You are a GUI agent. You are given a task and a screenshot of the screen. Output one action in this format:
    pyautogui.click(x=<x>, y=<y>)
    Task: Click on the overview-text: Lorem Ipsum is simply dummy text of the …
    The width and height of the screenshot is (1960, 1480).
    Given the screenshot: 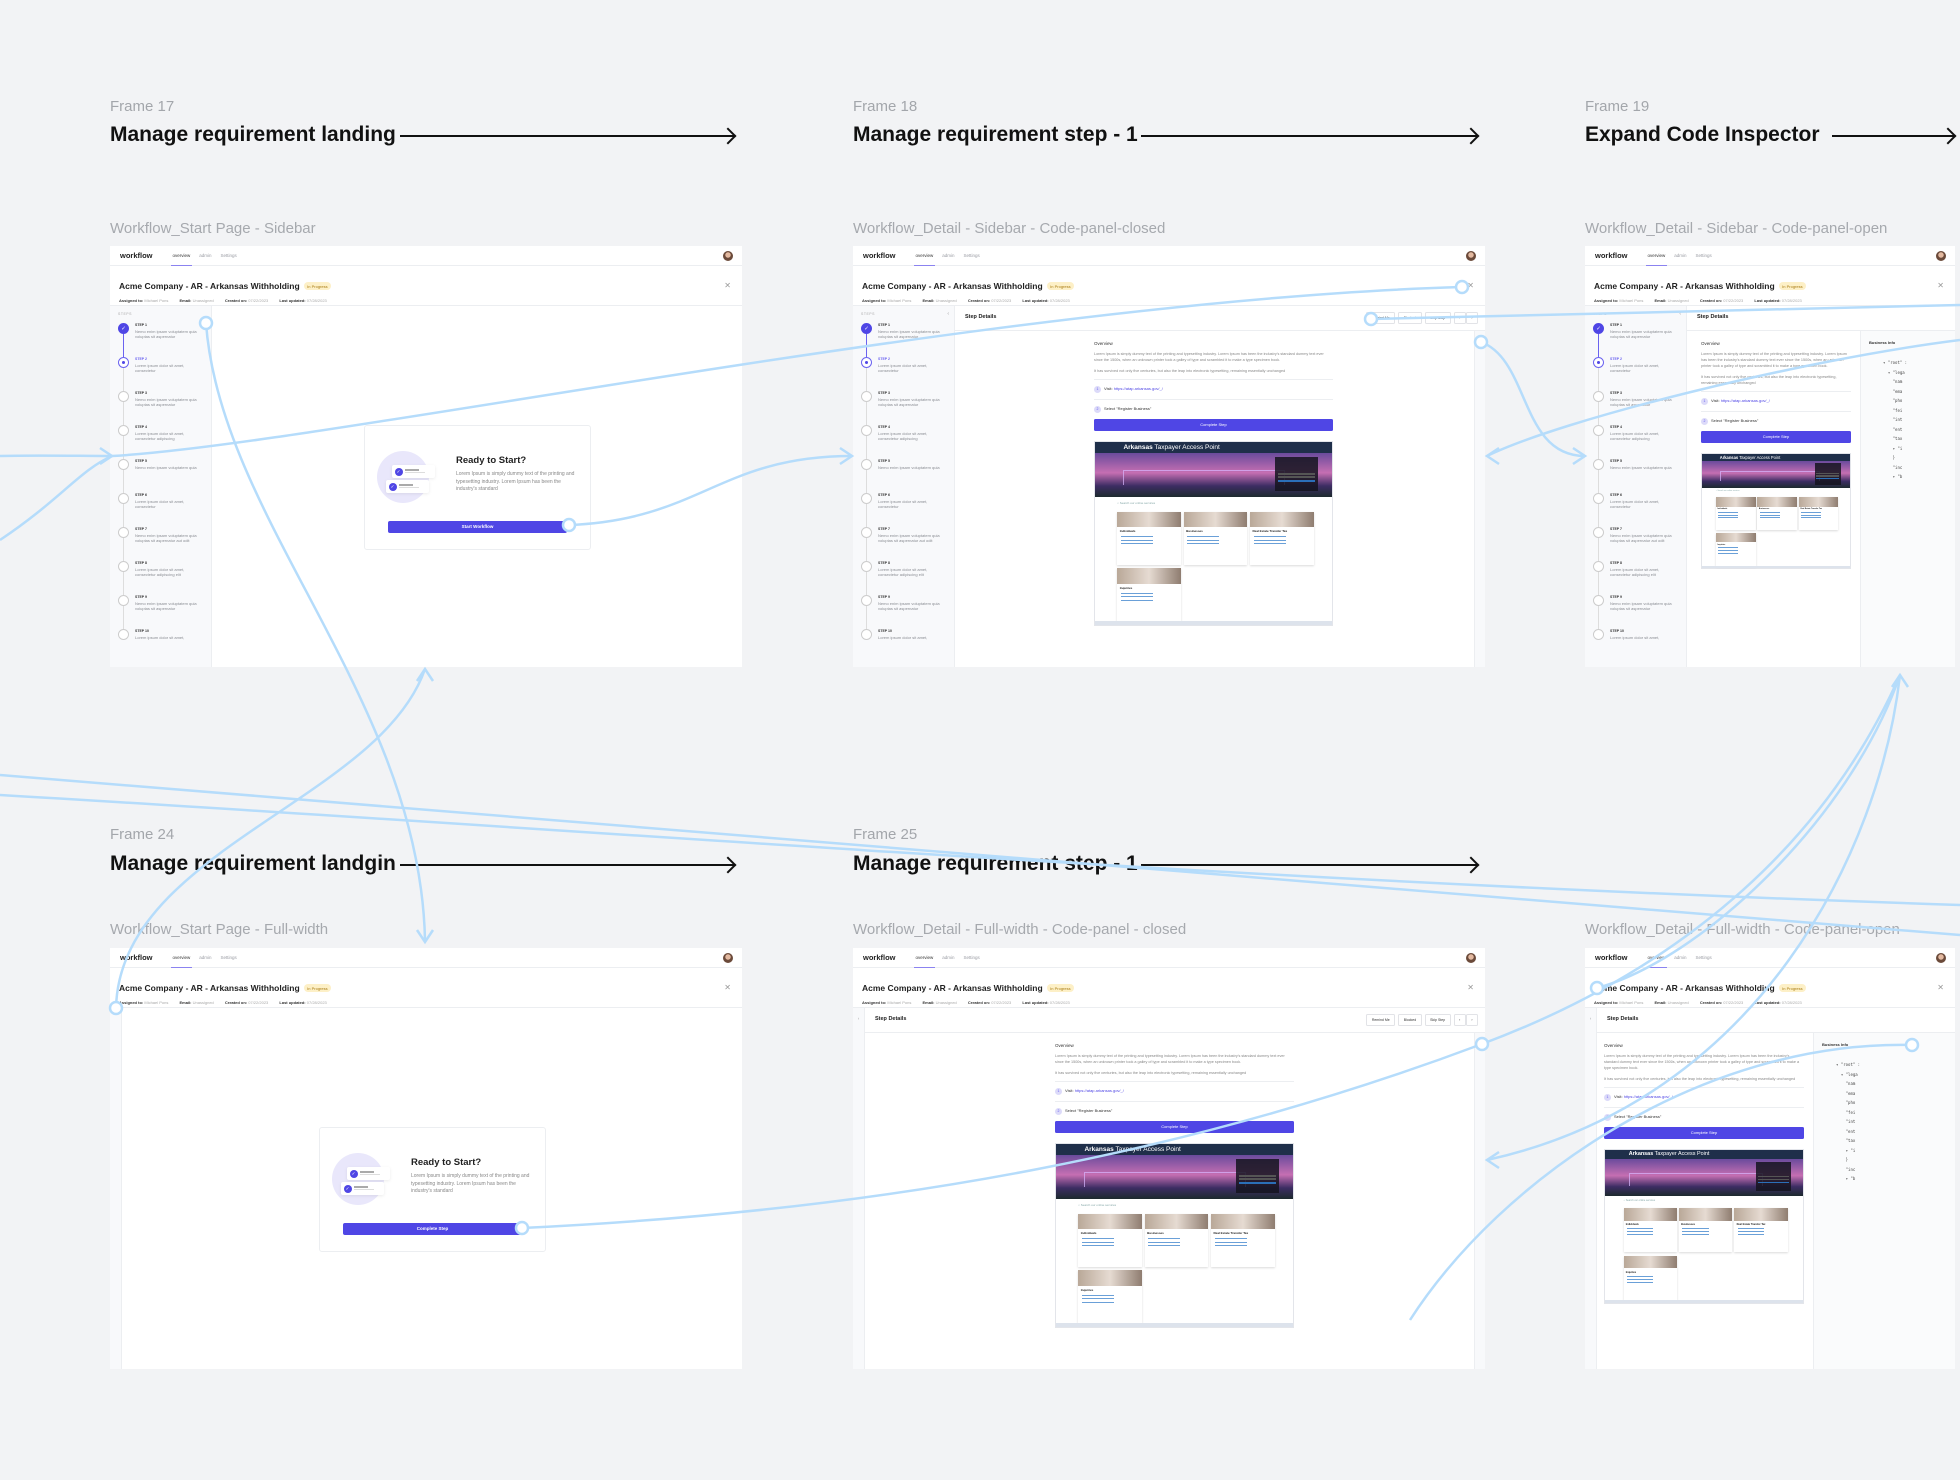 What is the action you would take?
    pyautogui.click(x=1209, y=357)
    